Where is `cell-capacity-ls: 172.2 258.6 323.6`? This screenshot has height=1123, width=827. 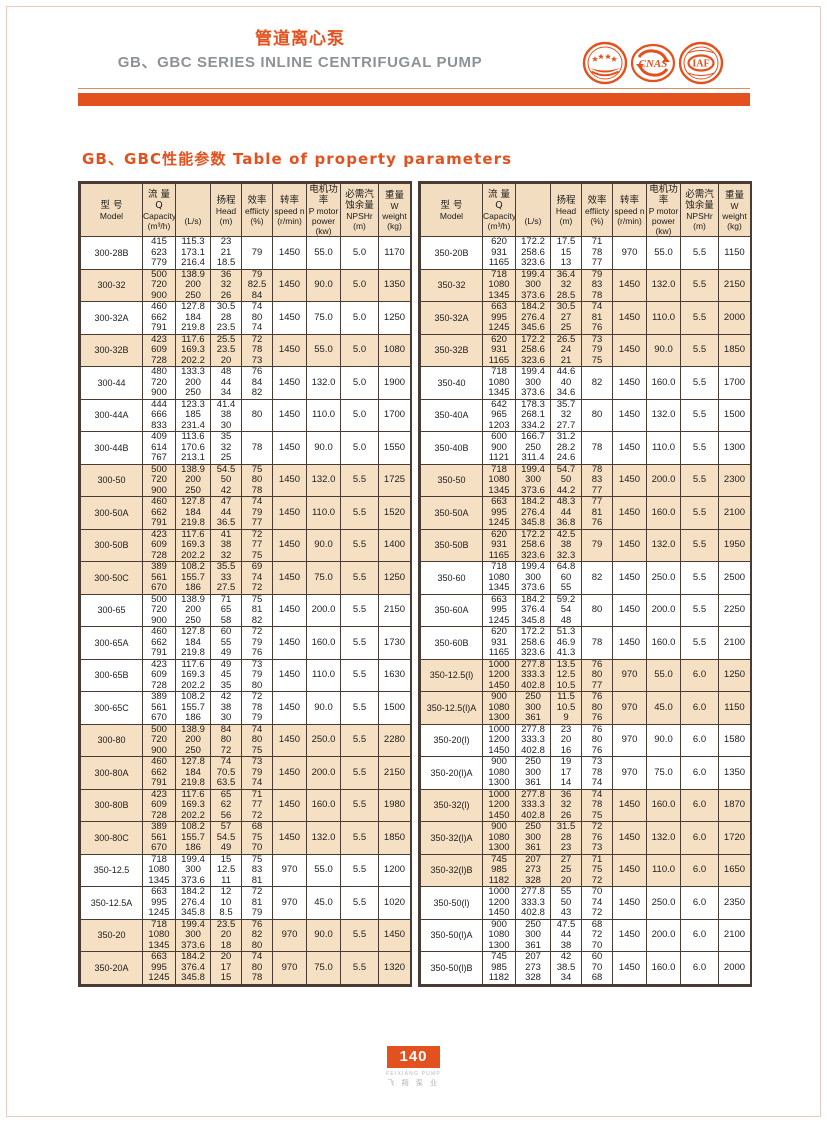
cell-capacity-ls: 172.2 258.6 323.6 is located at coordinates (533, 643).